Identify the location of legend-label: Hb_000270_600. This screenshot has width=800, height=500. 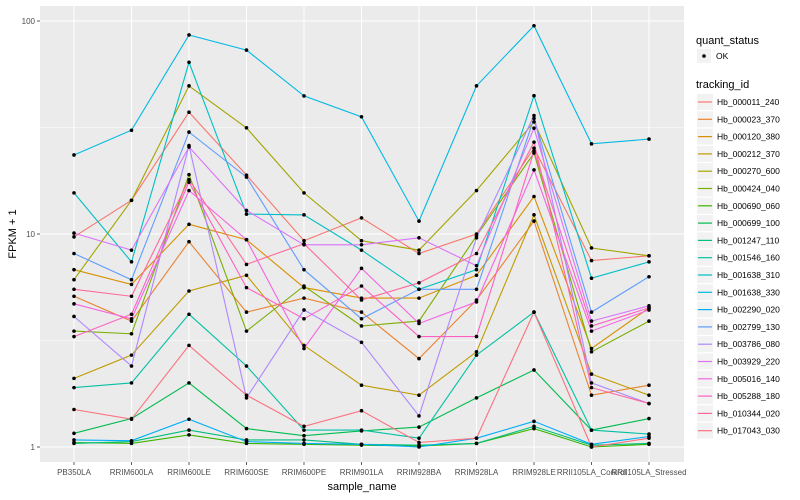
(748, 171).